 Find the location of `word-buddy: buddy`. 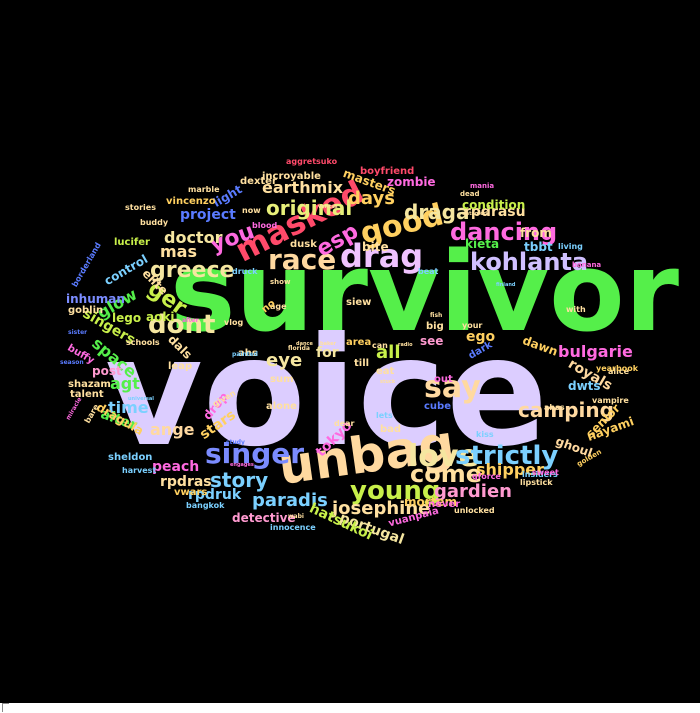

word-buddy: buddy is located at coordinates (154, 222).